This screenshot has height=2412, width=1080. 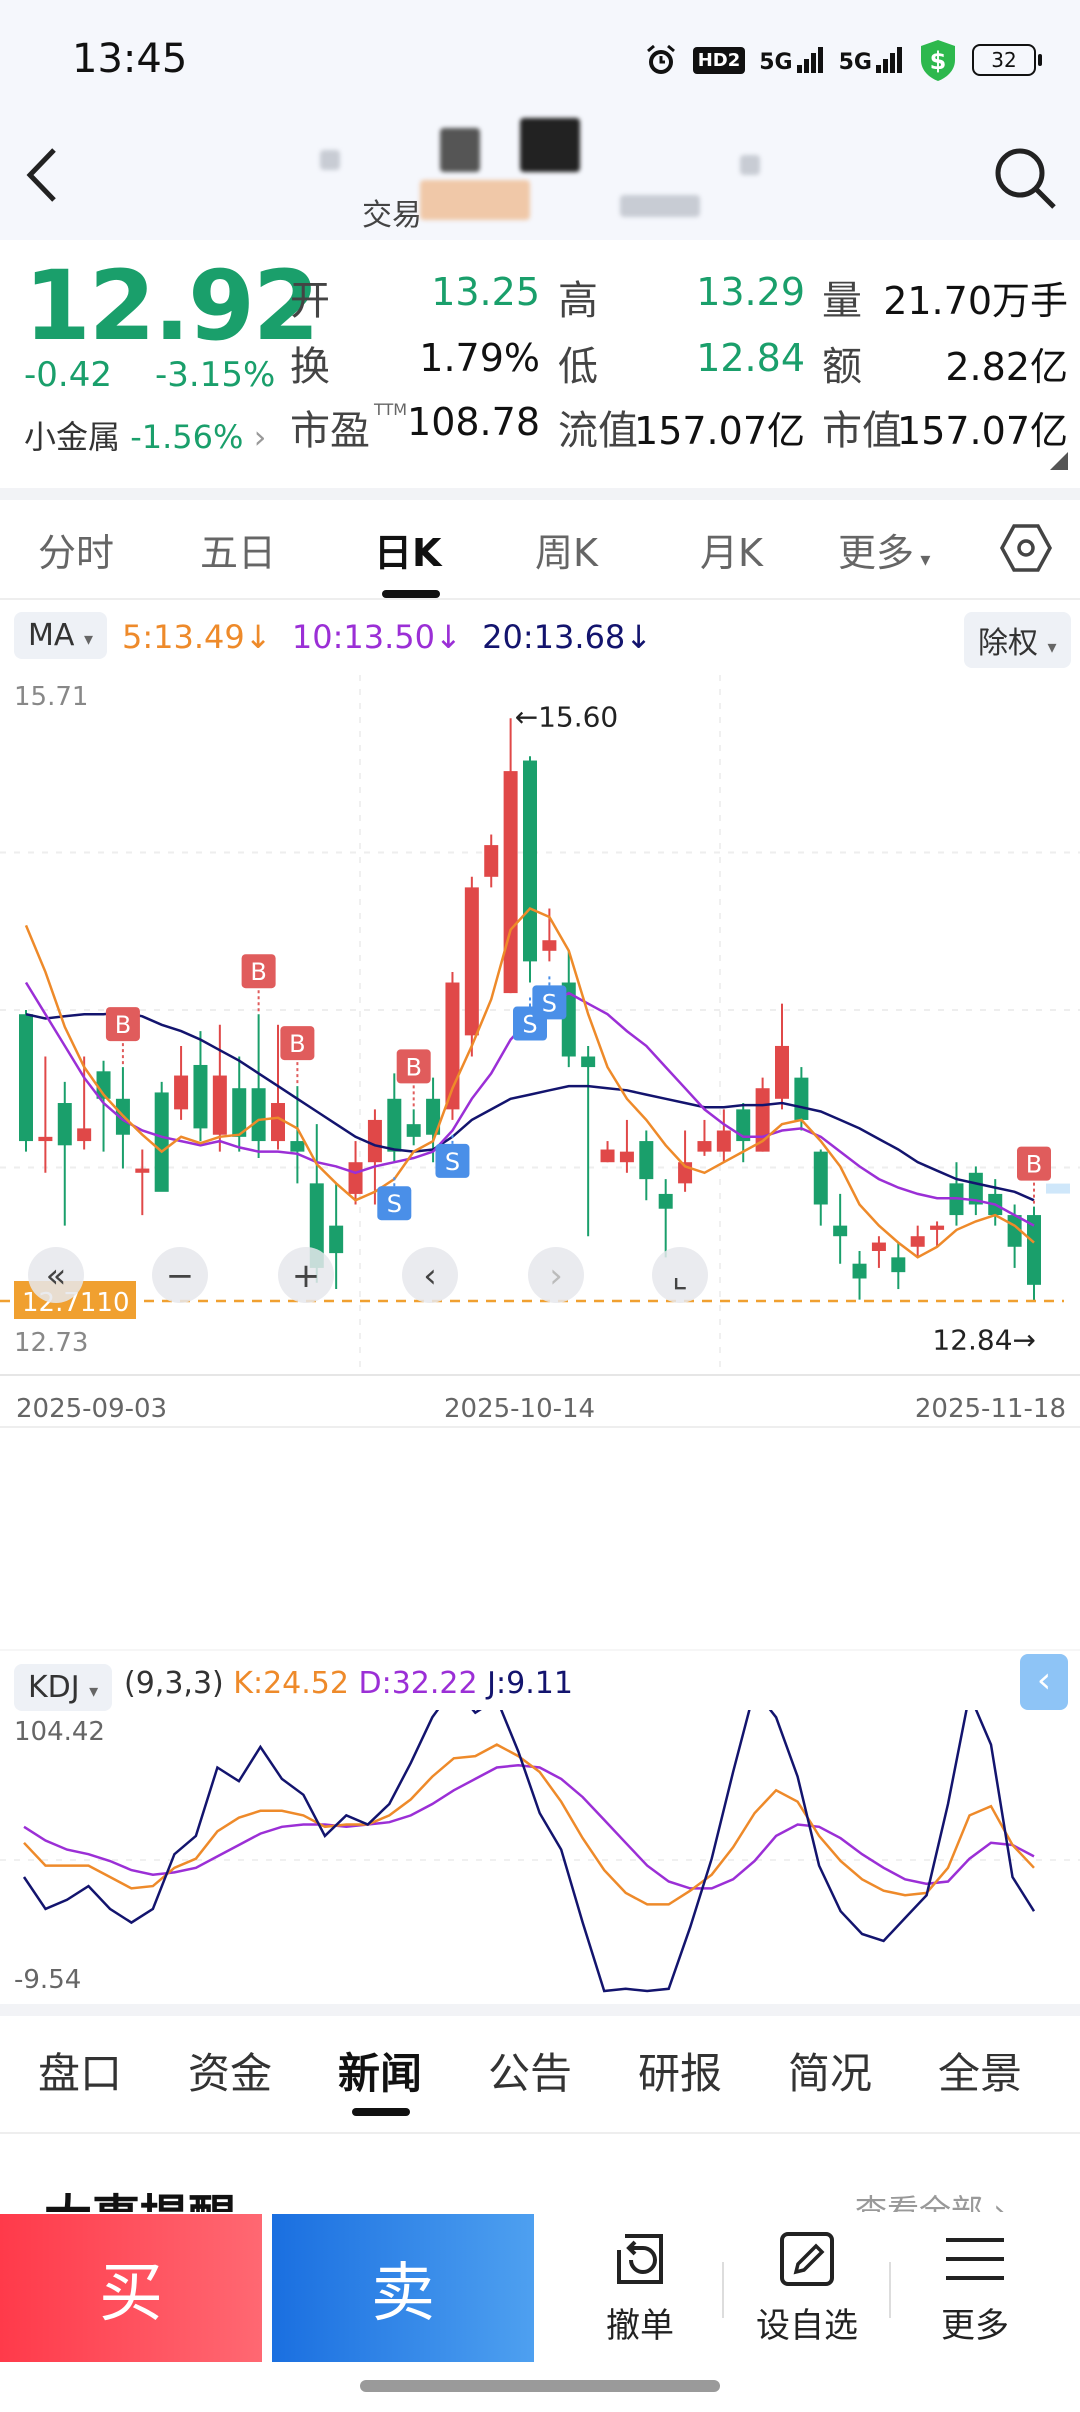 I want to click on fullscreen-icon: ⌞, so click(x=680, y=1276).